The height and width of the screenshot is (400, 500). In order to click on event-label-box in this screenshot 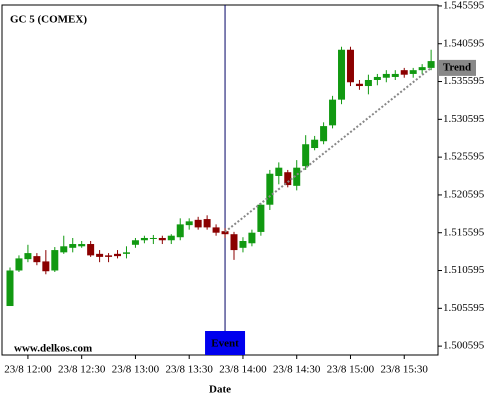, I will do `click(225, 343)`.